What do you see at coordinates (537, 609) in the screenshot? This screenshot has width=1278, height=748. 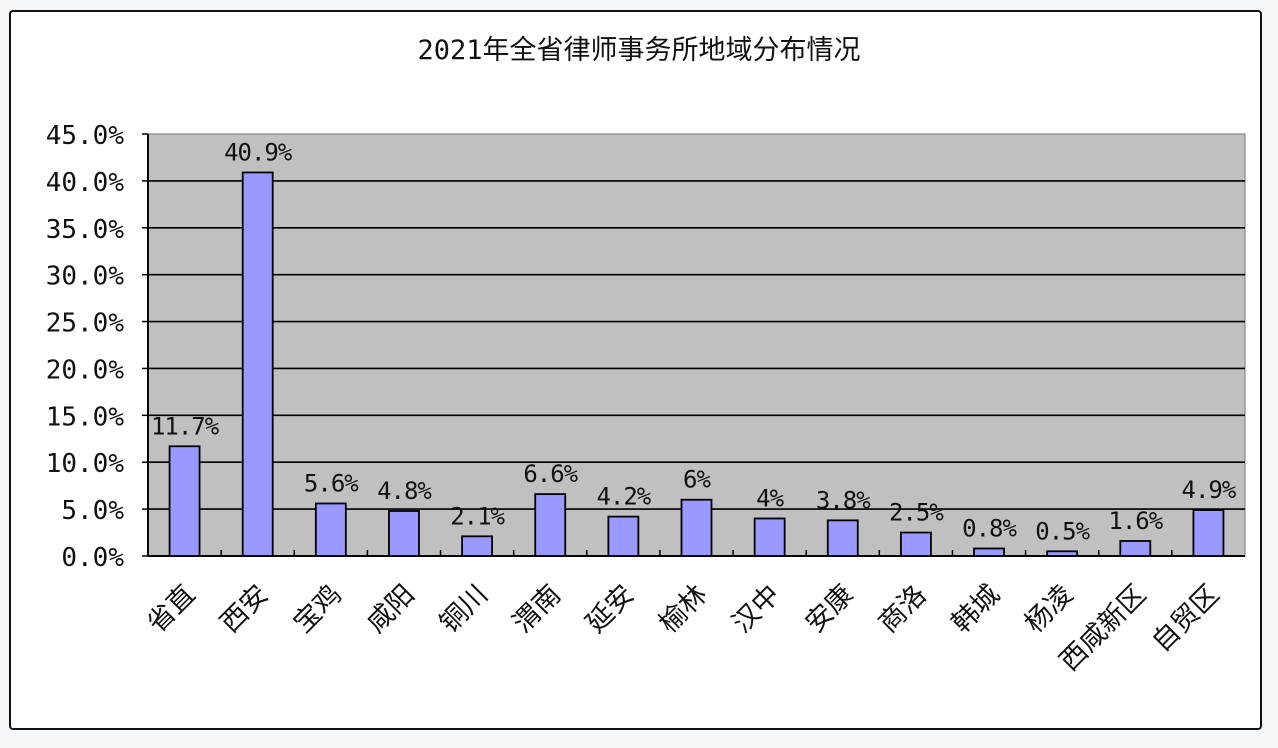 I see `x-tick-label: 渭南` at bounding box center [537, 609].